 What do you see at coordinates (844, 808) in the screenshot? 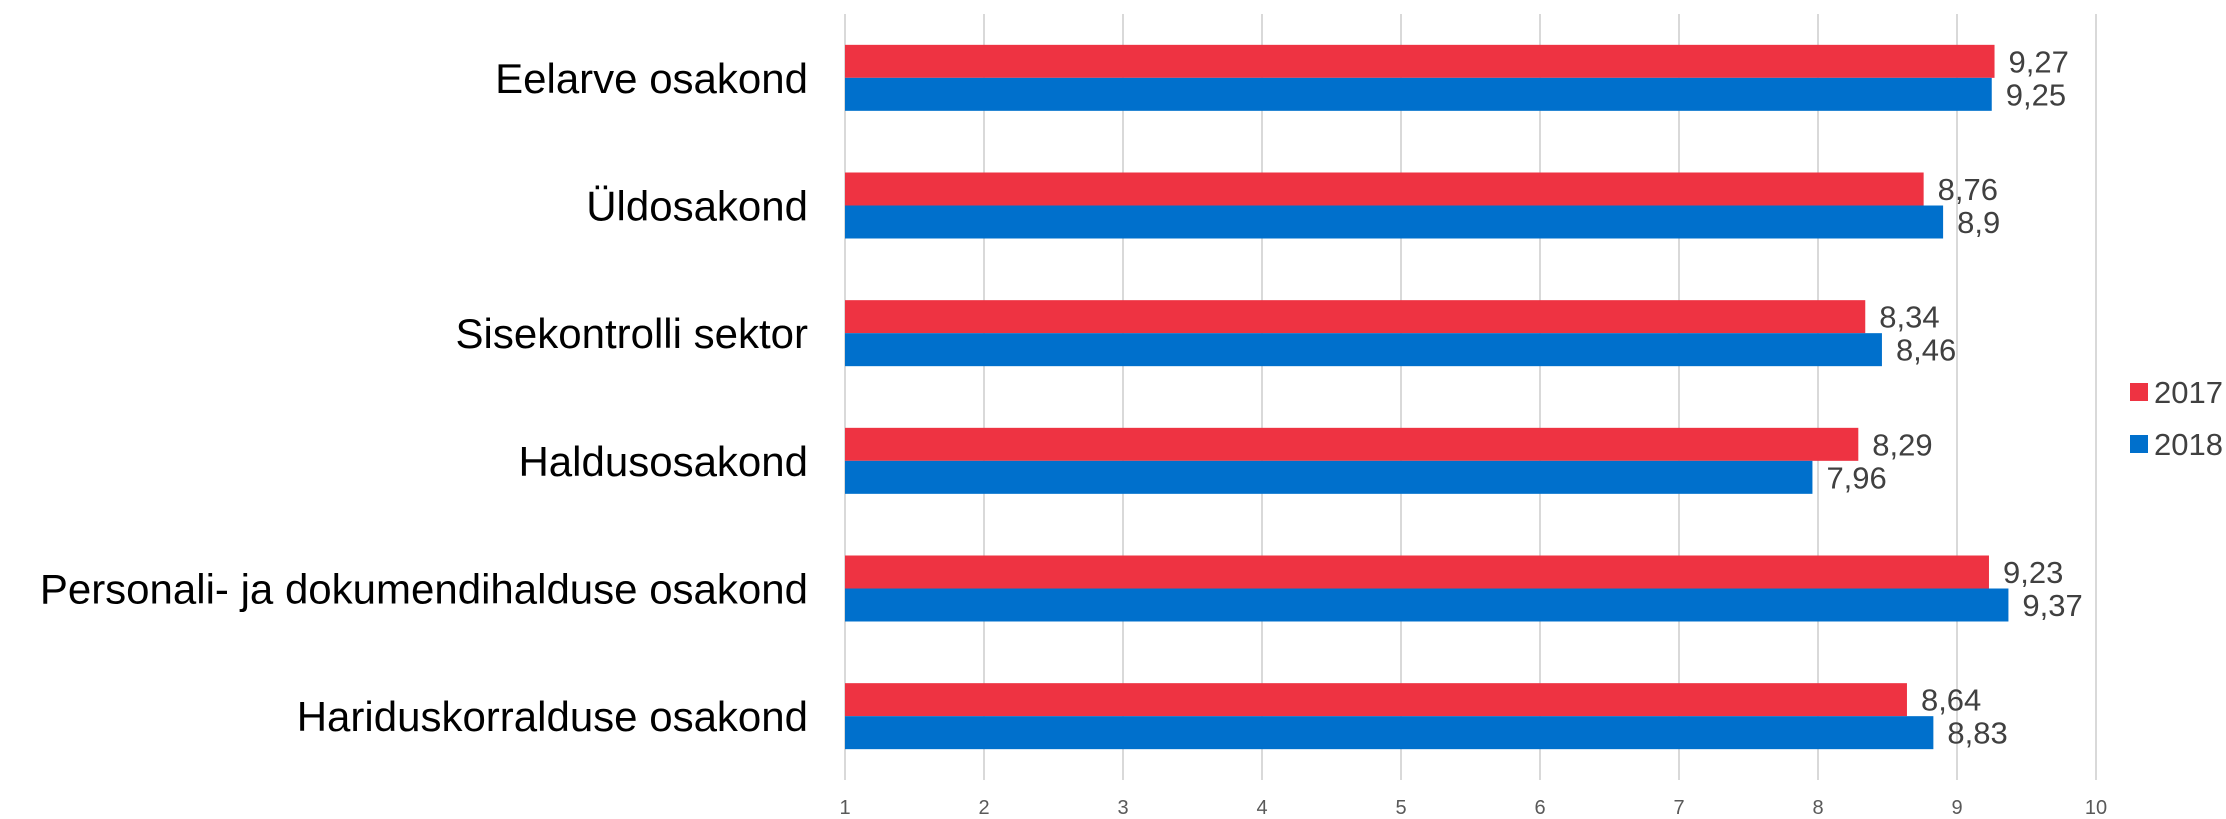
I see `x-tick-label: 1` at bounding box center [844, 808].